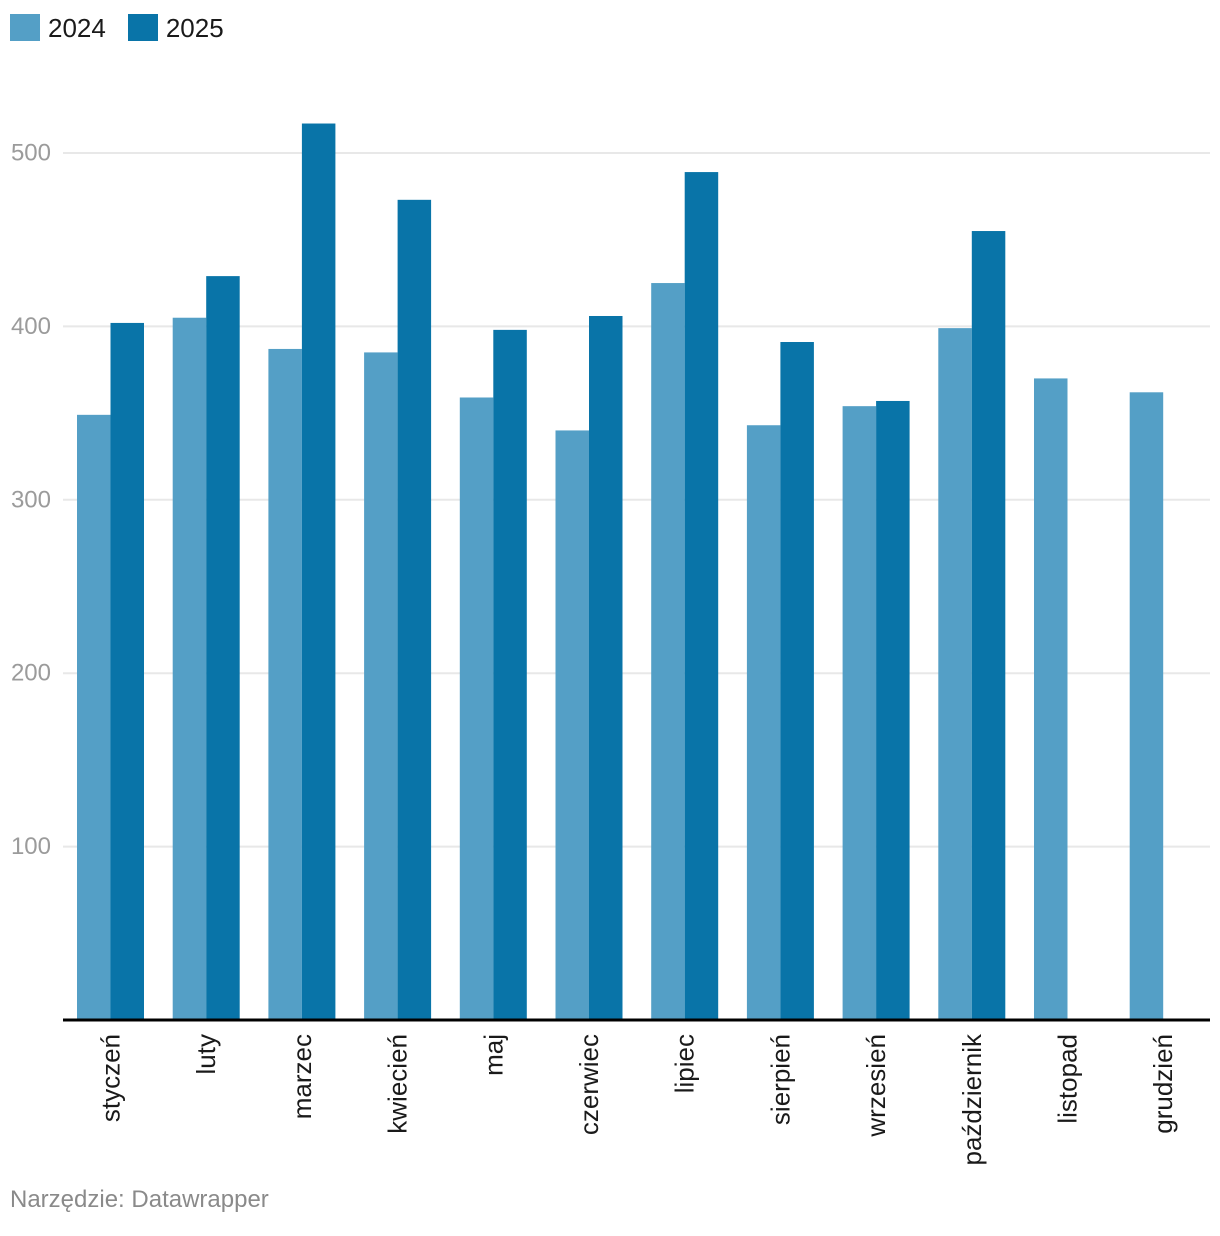 This screenshot has height=1236, width=1220. What do you see at coordinates (381, 686) in the screenshot?
I see `bar-2024-kwiecień` at bounding box center [381, 686].